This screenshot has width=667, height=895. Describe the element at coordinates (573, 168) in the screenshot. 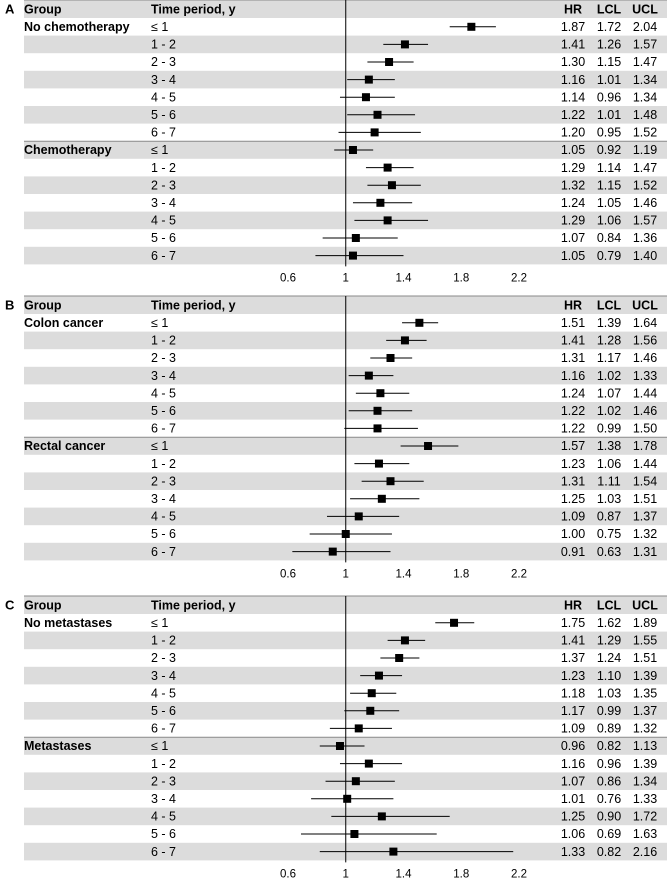

I see `hr-value: 1.29` at that location.